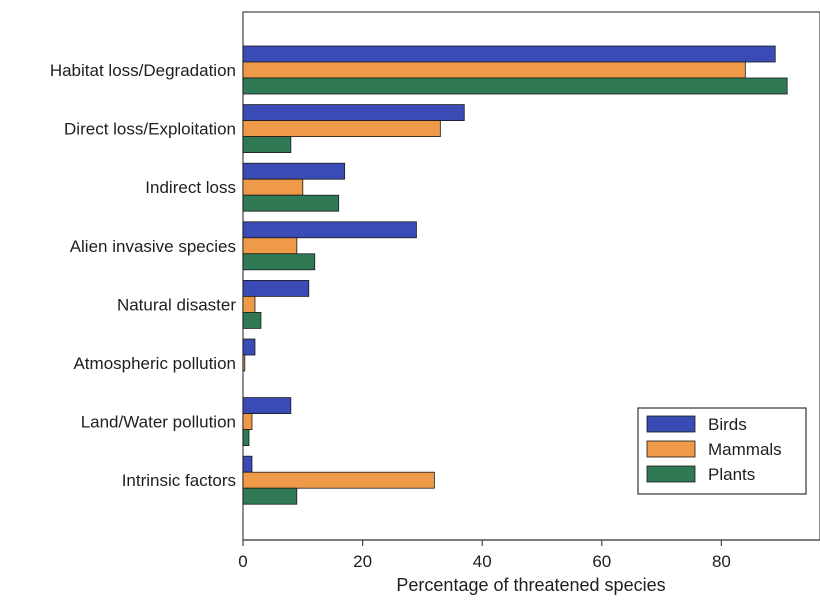  What do you see at coordinates (270, 246) in the screenshot?
I see `bar-mammals-alien-invasive-species` at bounding box center [270, 246].